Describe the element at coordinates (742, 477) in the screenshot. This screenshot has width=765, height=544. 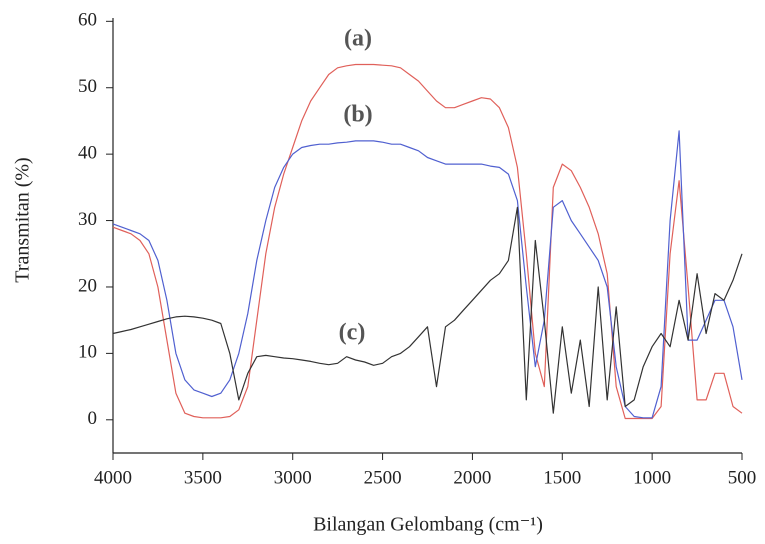
I see `x-tick-label: 500` at that location.